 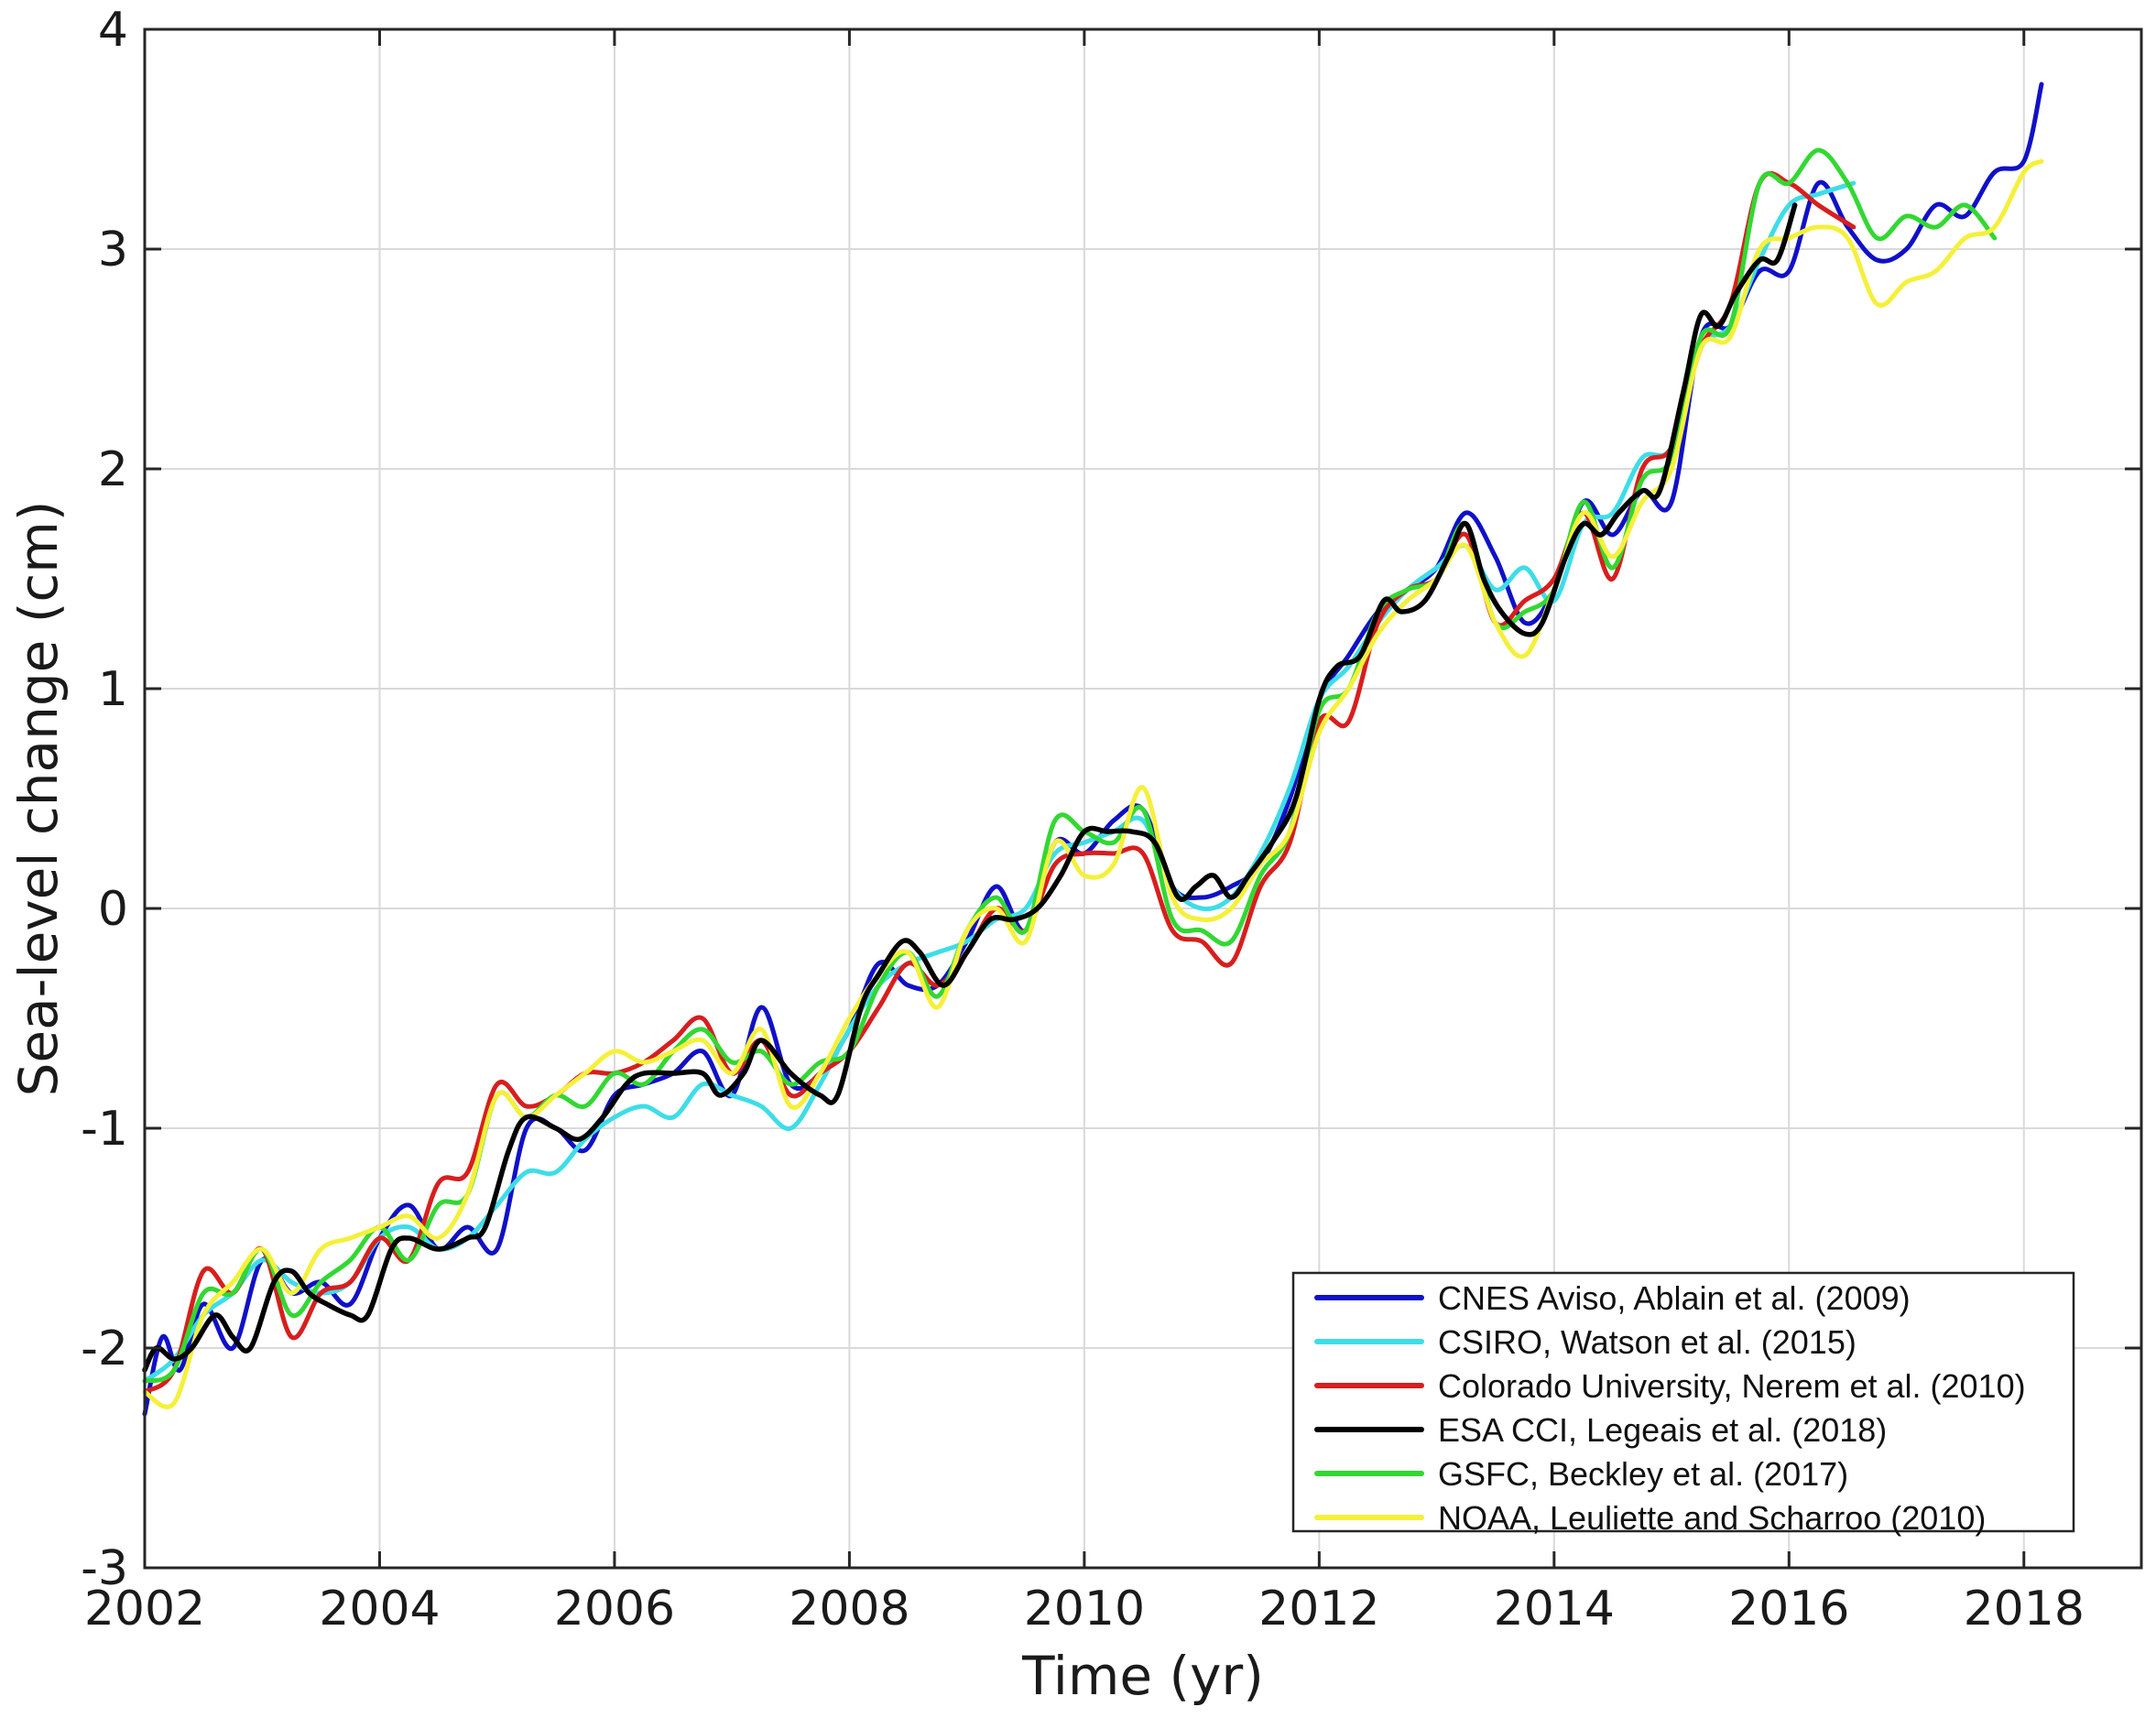 I want to click on y-tick-label: 2, so click(x=113, y=470).